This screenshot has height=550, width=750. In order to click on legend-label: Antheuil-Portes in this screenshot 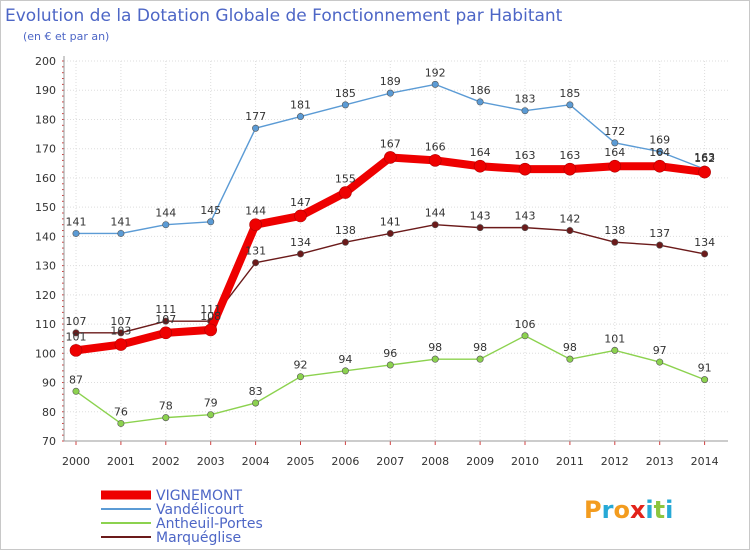, I will do `click(209, 524)`.